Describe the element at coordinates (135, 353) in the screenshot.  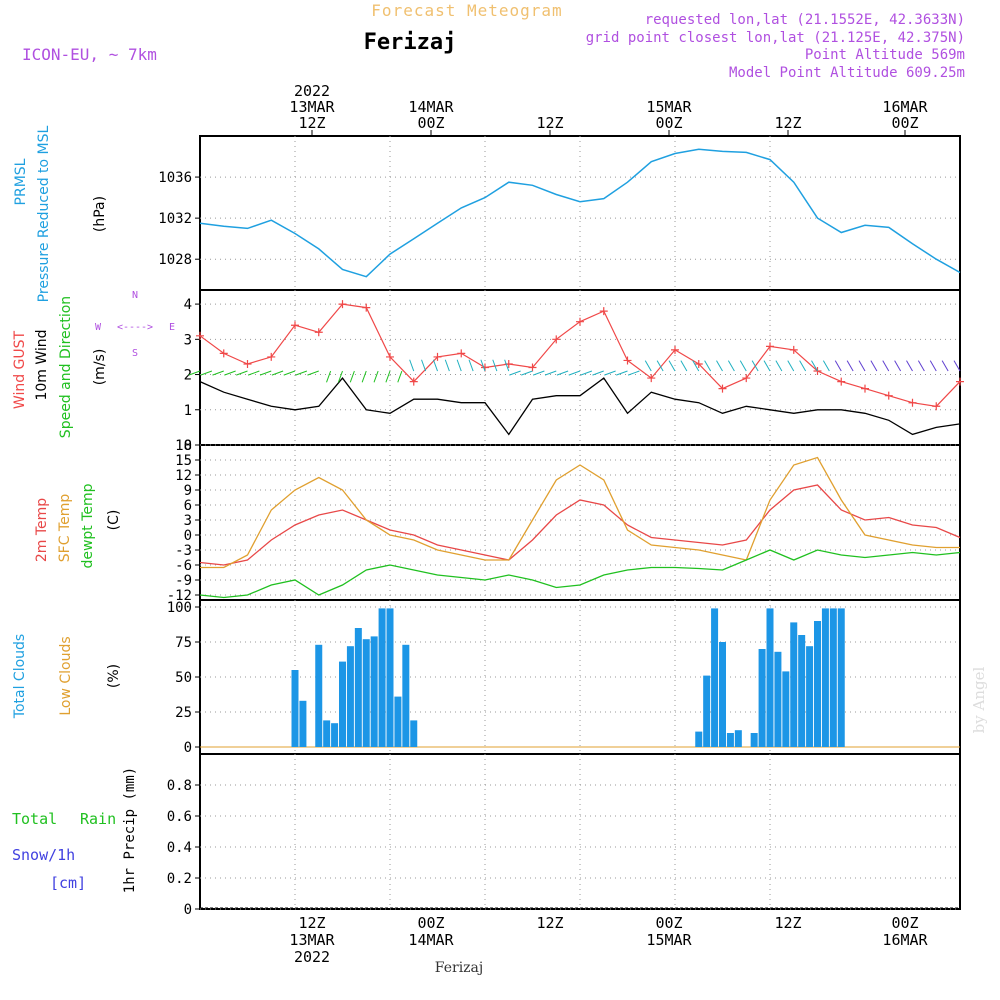
I see `compass-s: S` at that location.